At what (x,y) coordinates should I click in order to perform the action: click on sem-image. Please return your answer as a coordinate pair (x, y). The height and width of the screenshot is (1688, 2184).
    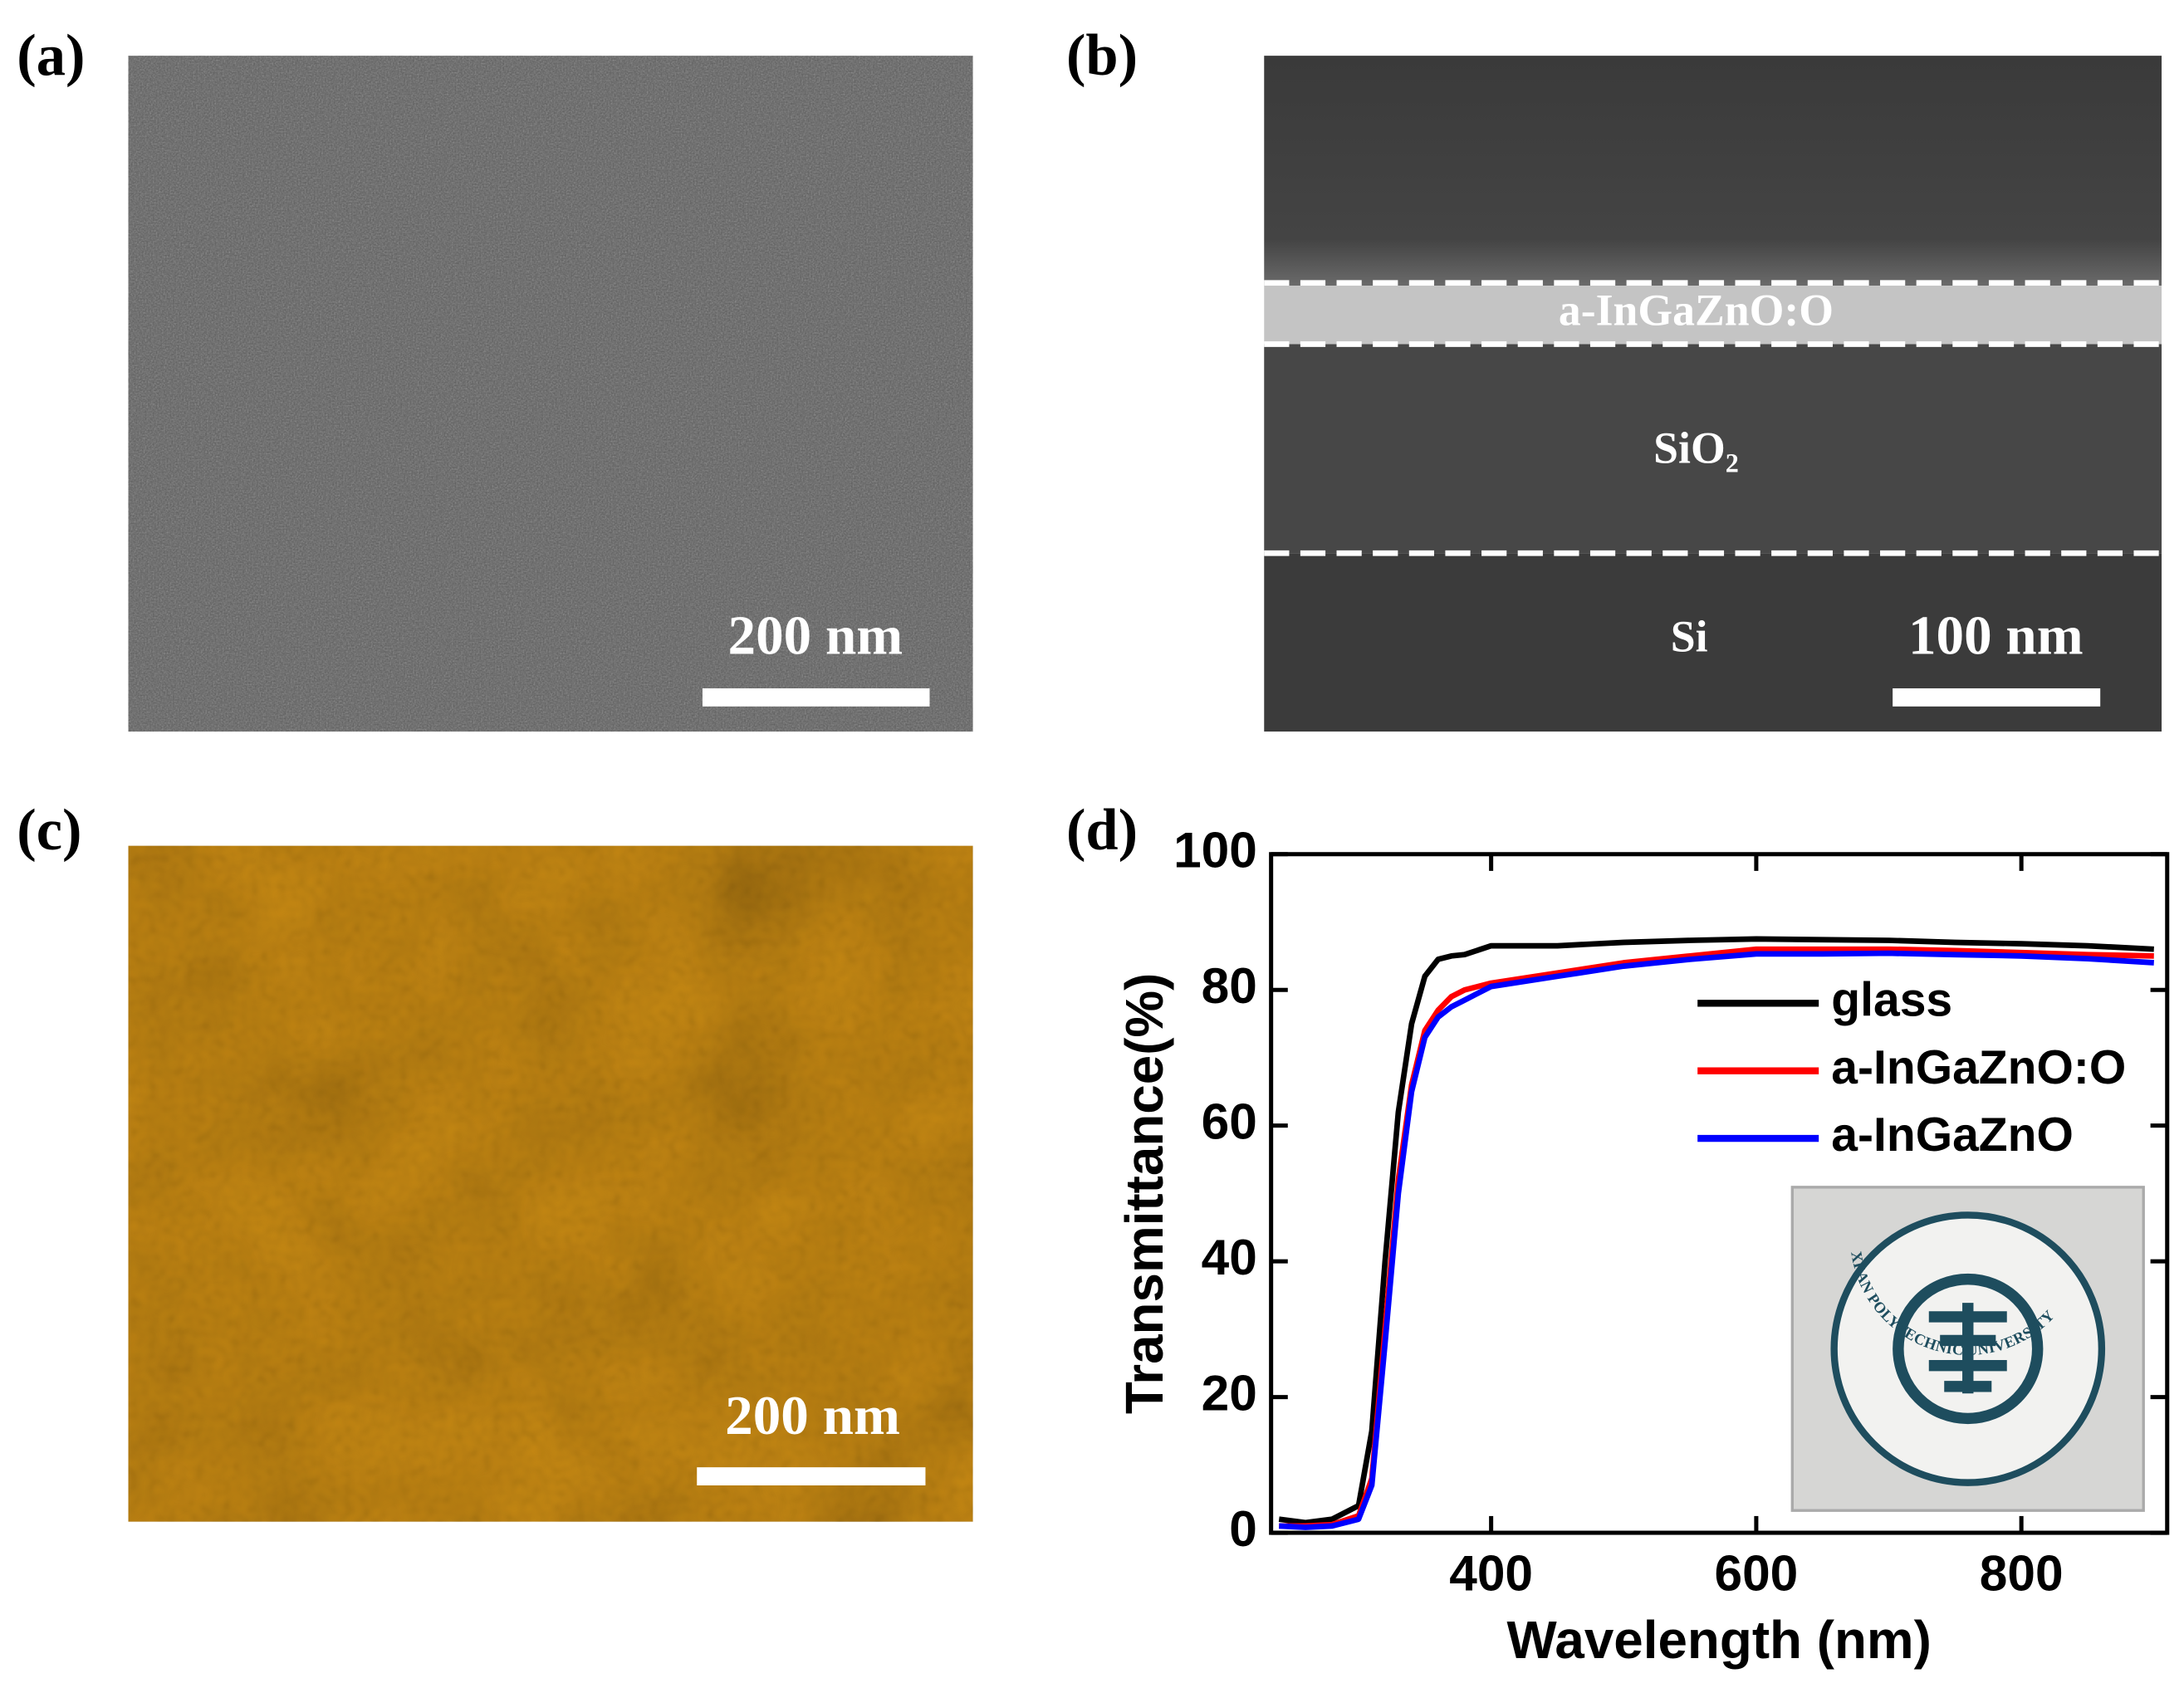
    Looking at the image, I should click on (1713, 171).